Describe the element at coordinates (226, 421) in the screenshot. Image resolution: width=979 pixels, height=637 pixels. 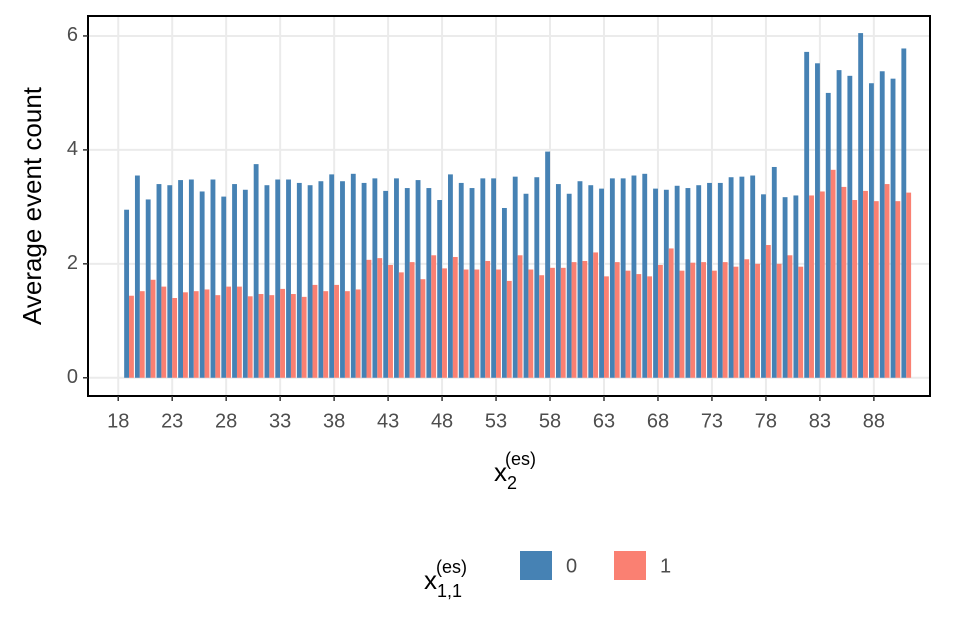
I see `x-tick-label: 28` at that location.